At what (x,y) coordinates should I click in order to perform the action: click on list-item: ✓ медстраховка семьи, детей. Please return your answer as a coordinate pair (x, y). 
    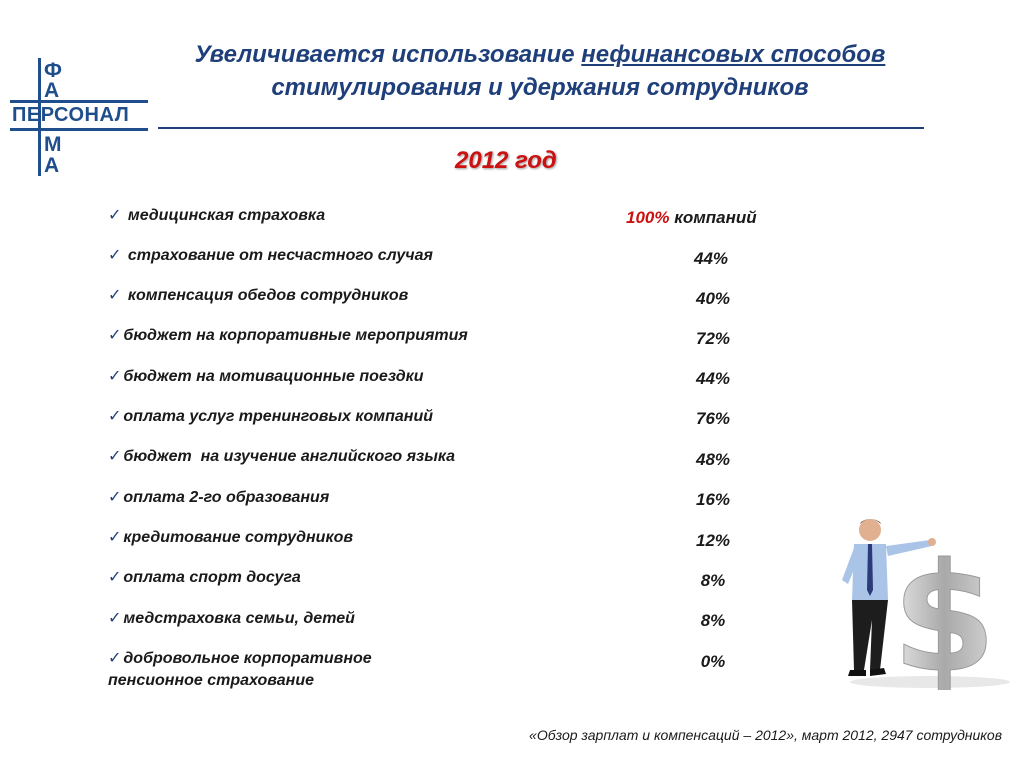
    Looking at the image, I should click on (343, 619).